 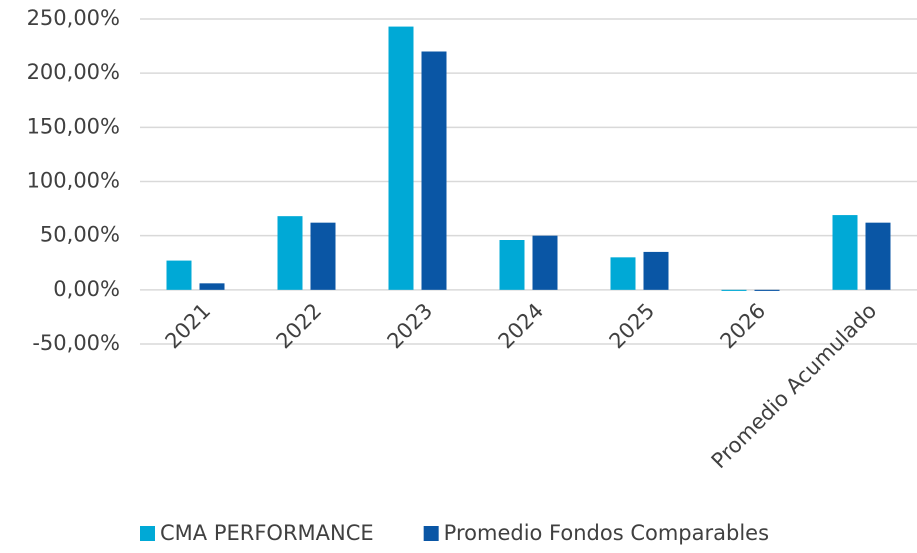 What do you see at coordinates (73, 18) in the screenshot?
I see `y-tick-label: 250,00%` at bounding box center [73, 18].